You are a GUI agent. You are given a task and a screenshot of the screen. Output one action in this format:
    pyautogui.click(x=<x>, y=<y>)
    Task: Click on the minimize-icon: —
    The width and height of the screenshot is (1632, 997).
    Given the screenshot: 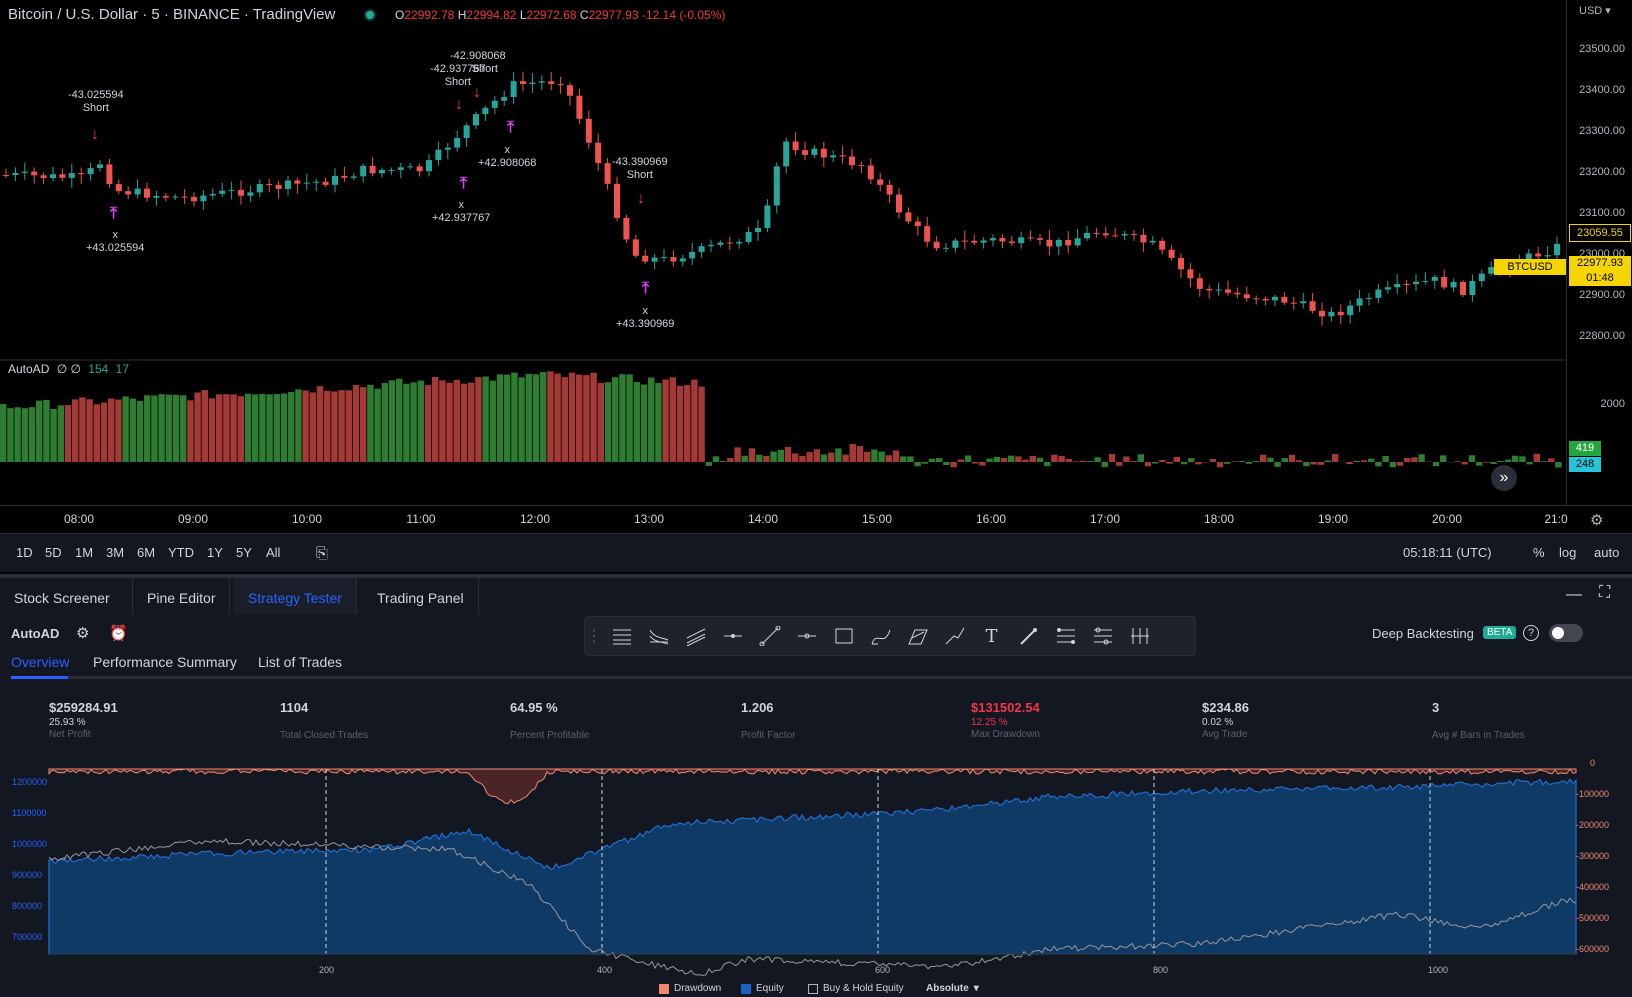 What is the action you would take?
    pyautogui.click(x=1574, y=594)
    